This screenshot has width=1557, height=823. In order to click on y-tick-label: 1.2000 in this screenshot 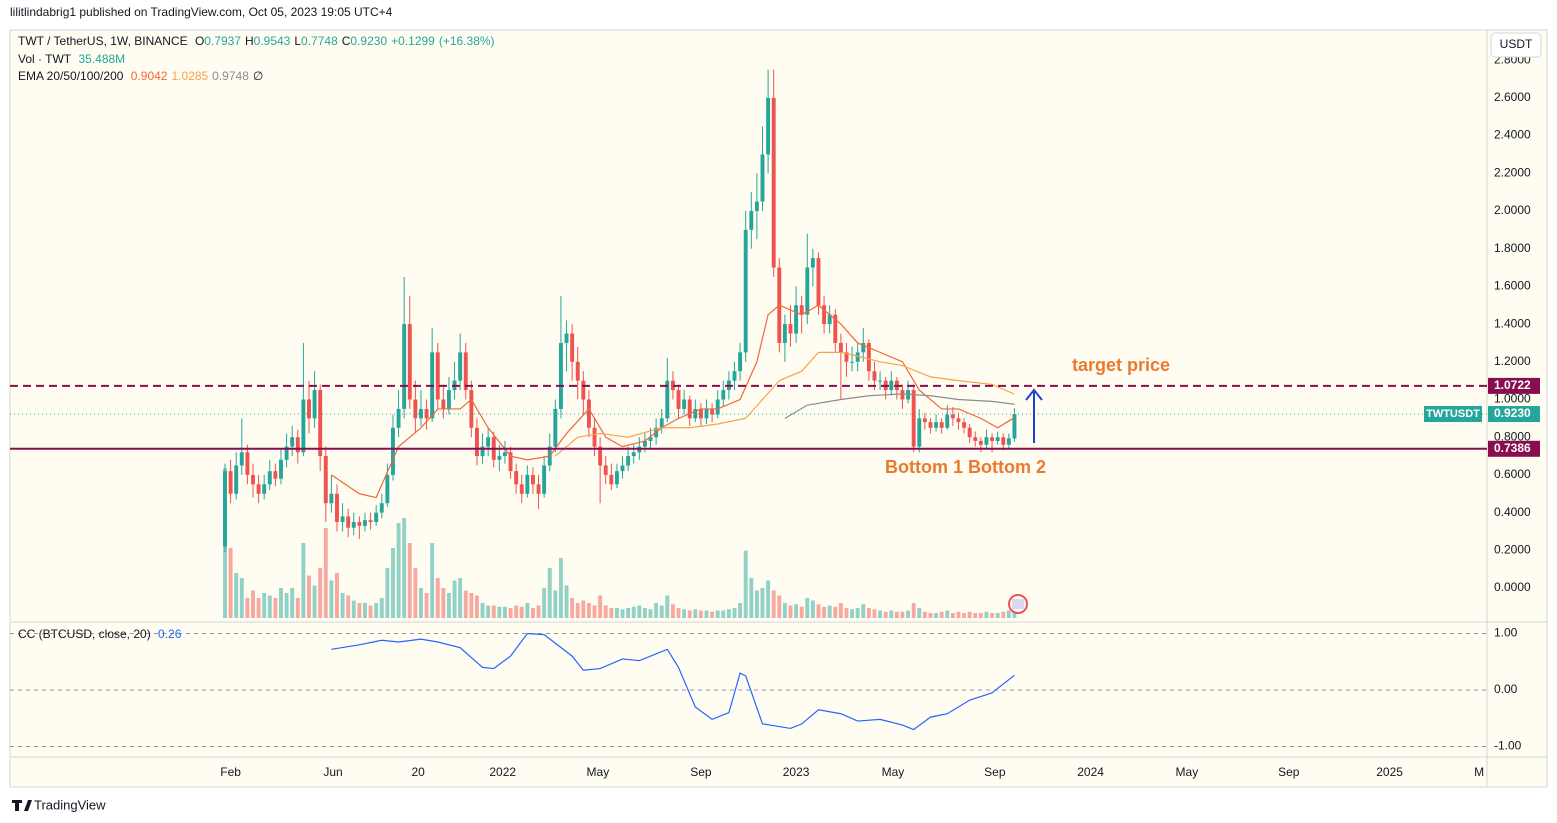, I will do `click(1512, 361)`.